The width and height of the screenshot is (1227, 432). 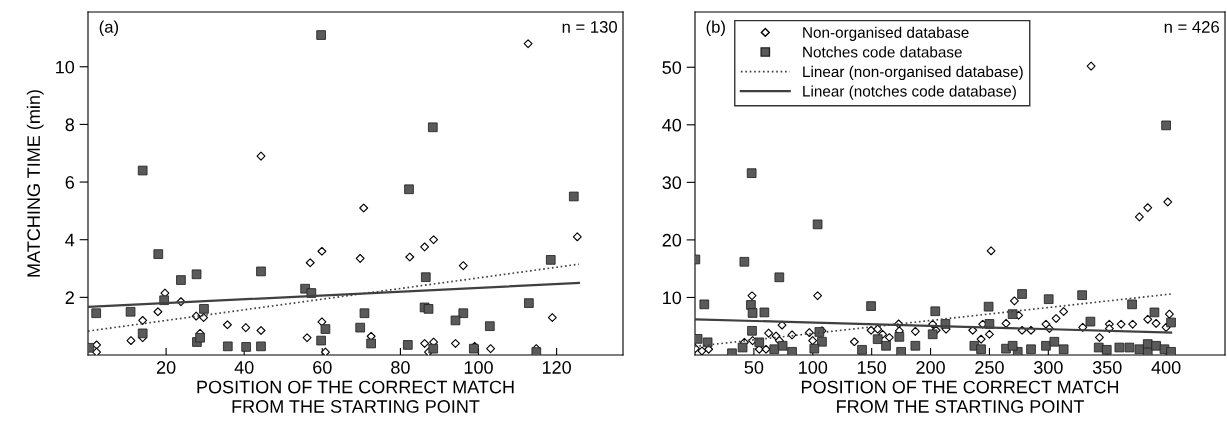 I want to click on x-tick-label: 400, so click(x=1166, y=367).